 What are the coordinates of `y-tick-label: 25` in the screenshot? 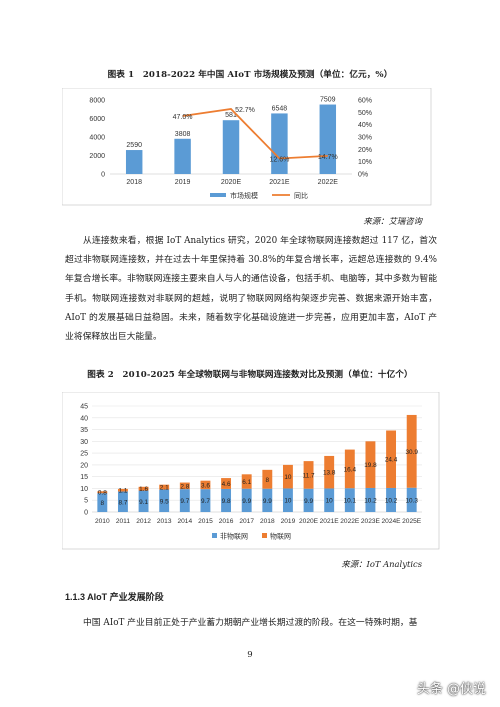 It's located at (84, 454).